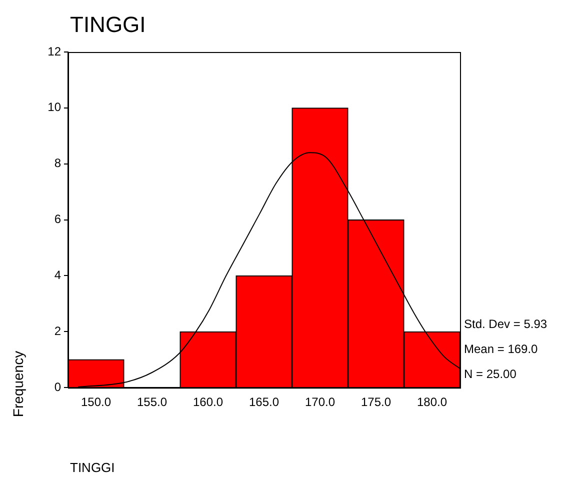 Image resolution: width=563 pixels, height=482 pixels. I want to click on x-tick-label: 160.0, so click(208, 402).